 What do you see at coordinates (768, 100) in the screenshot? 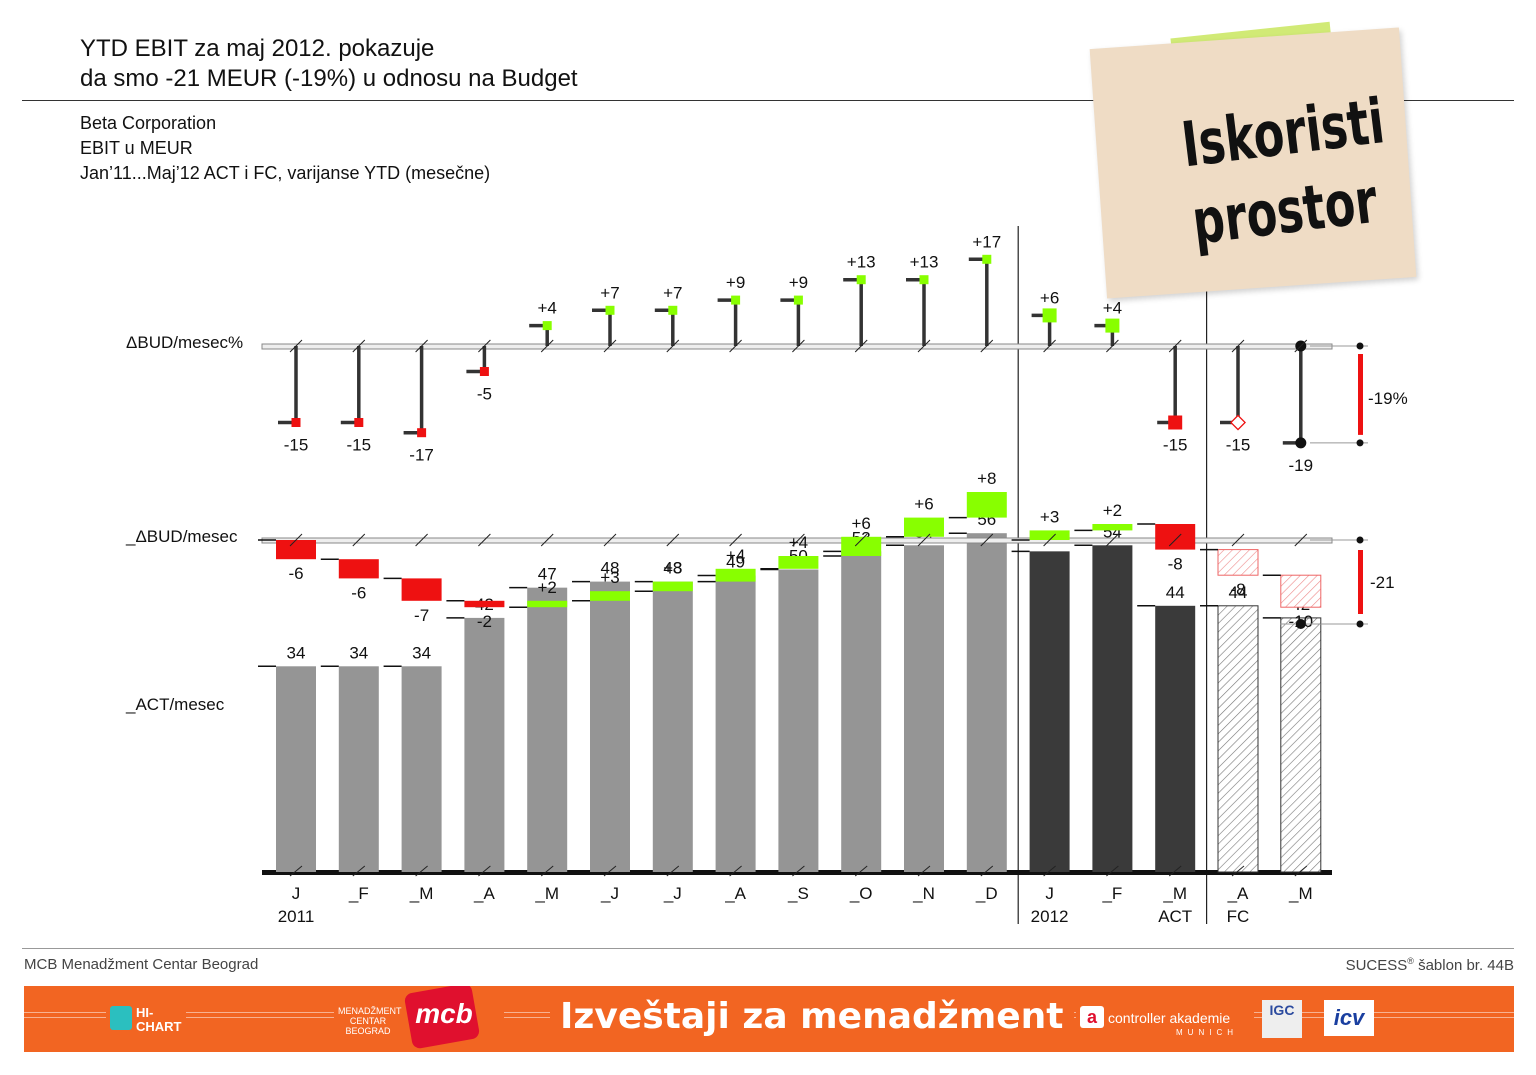
I see `title-divider` at bounding box center [768, 100].